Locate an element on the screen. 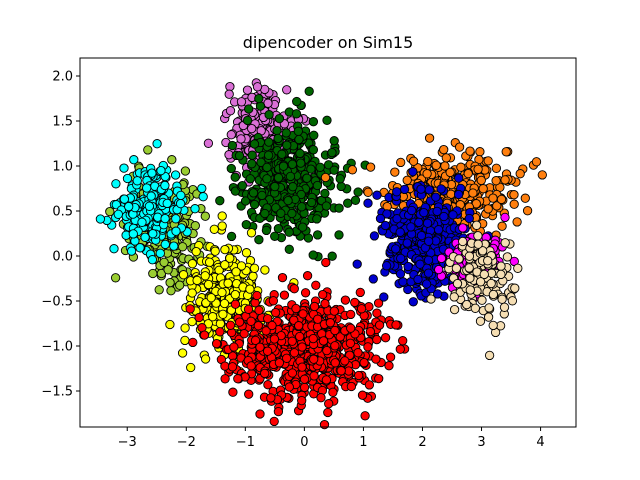  x-tick-label: 3 is located at coordinates (481, 442).